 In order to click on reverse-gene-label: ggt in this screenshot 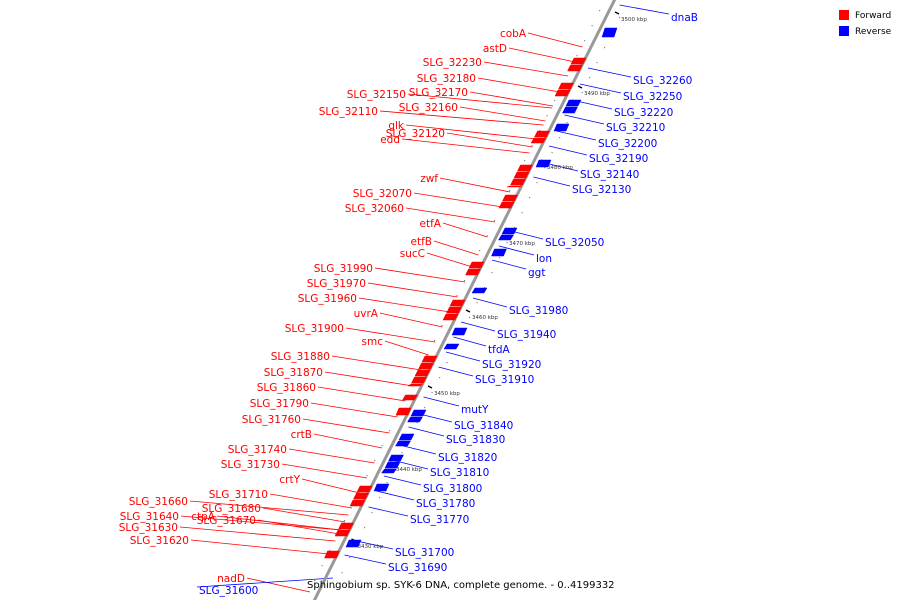, I will do `click(536, 273)`.